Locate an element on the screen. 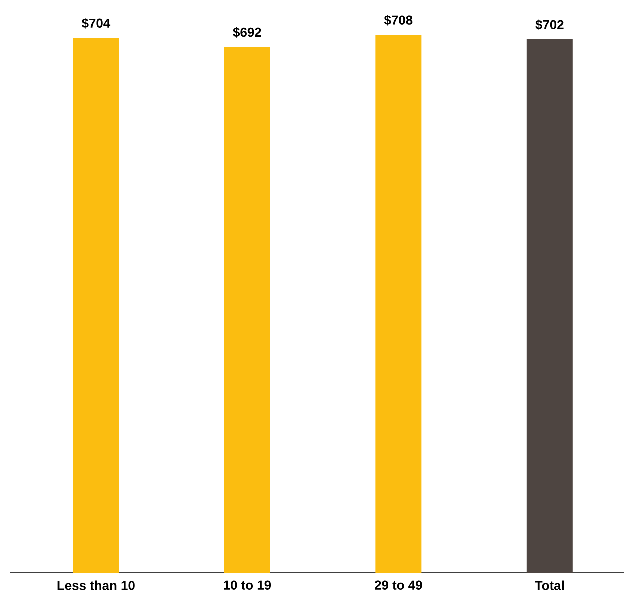 The width and height of the screenshot is (624, 611). x-tick-label: Total is located at coordinates (549, 585).